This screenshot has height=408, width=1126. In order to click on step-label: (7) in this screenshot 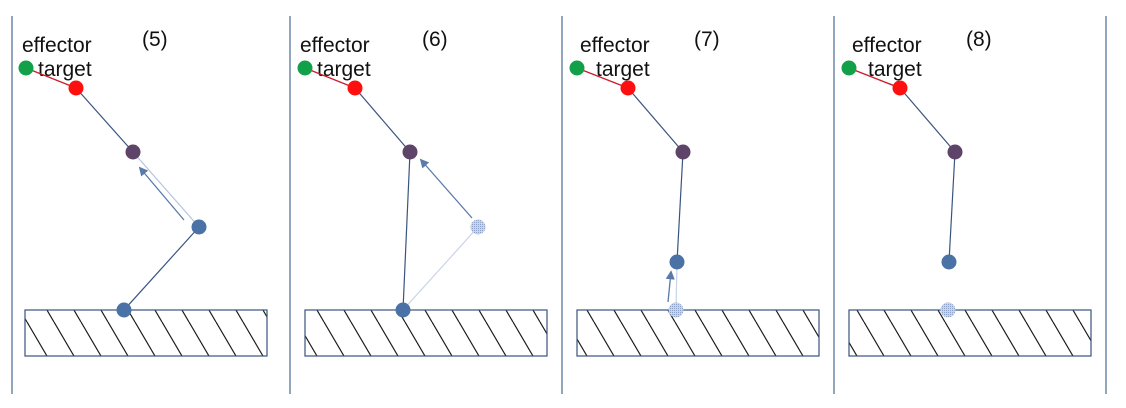, I will do `click(707, 39)`.